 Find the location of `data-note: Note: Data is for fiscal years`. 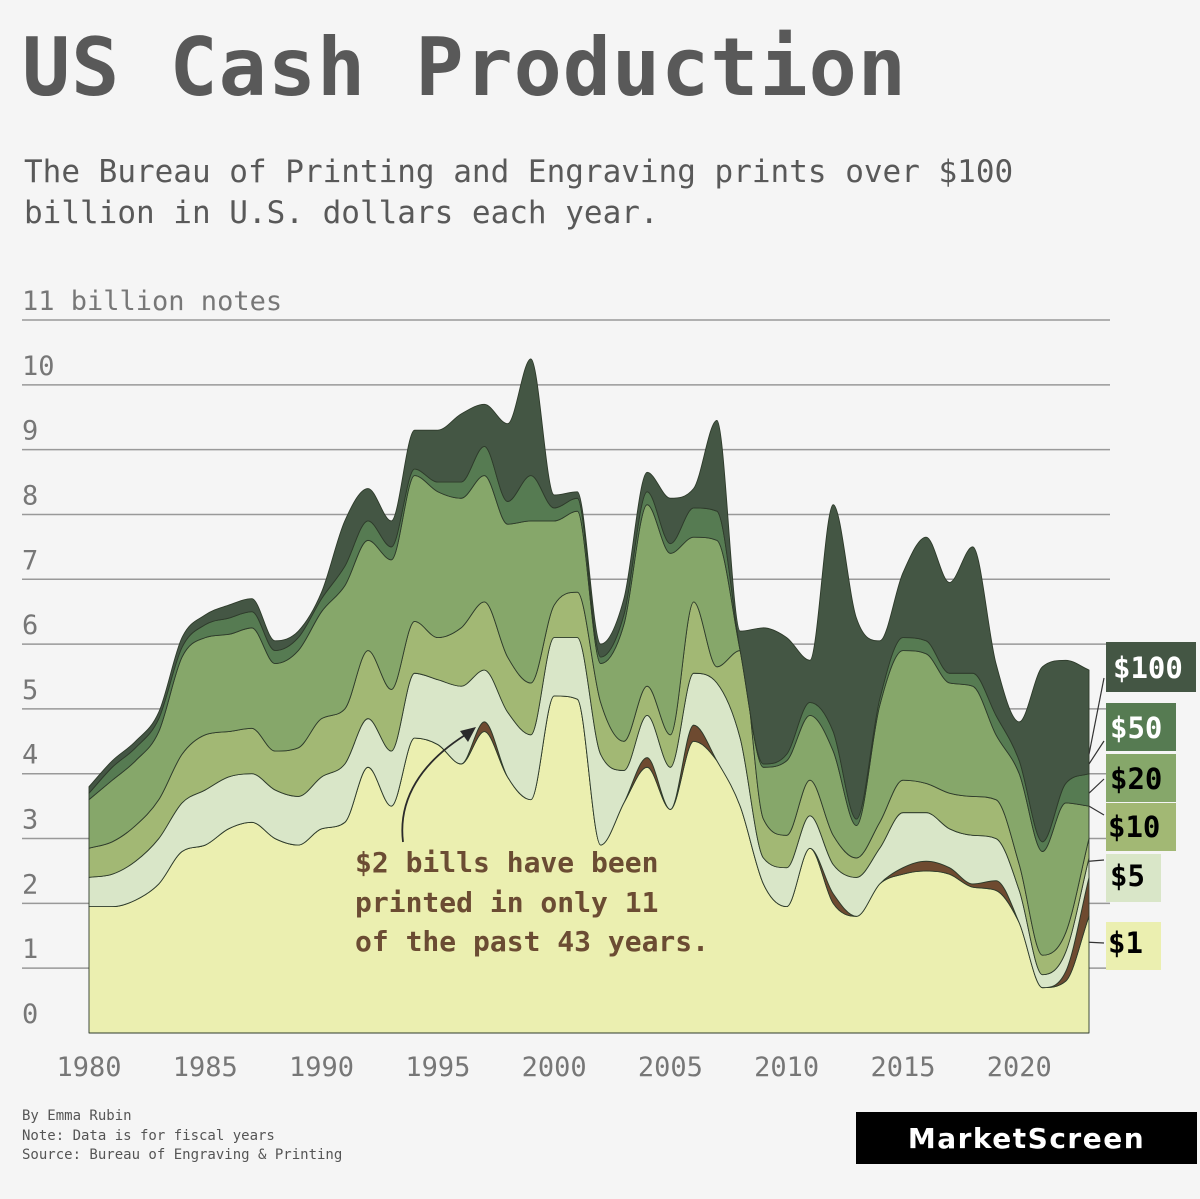

data-note: Note: Data is for fiscal years is located at coordinates (148, 1135).